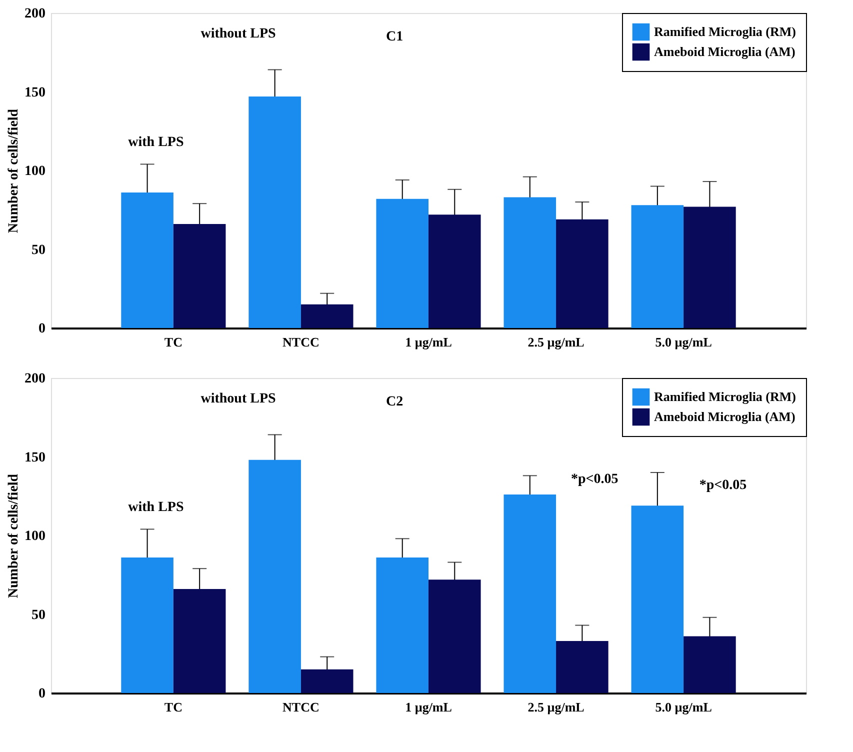 Image resolution: width=853 pixels, height=752 pixels. What do you see at coordinates (395, 37) in the screenshot?
I see `annotation: C1` at bounding box center [395, 37].